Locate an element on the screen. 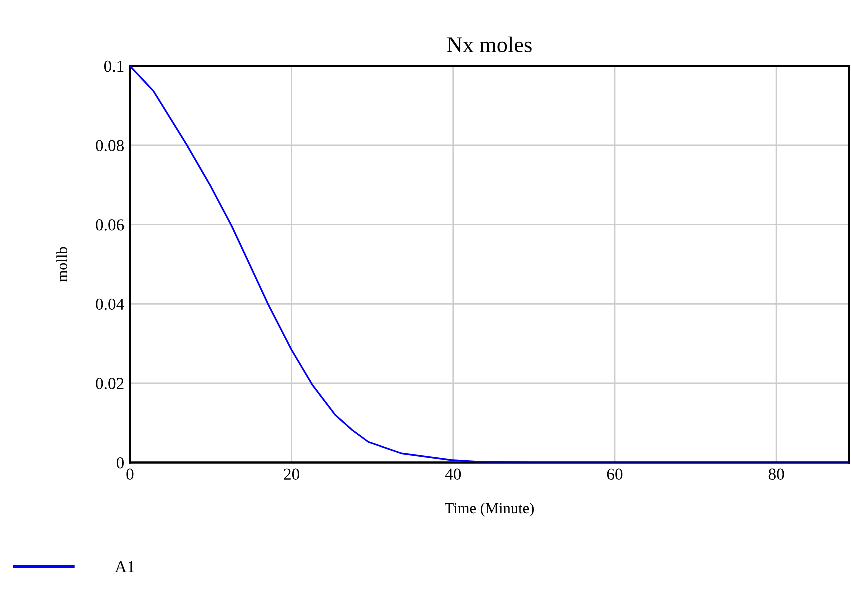  x-tick-label: 0 is located at coordinates (130, 474).